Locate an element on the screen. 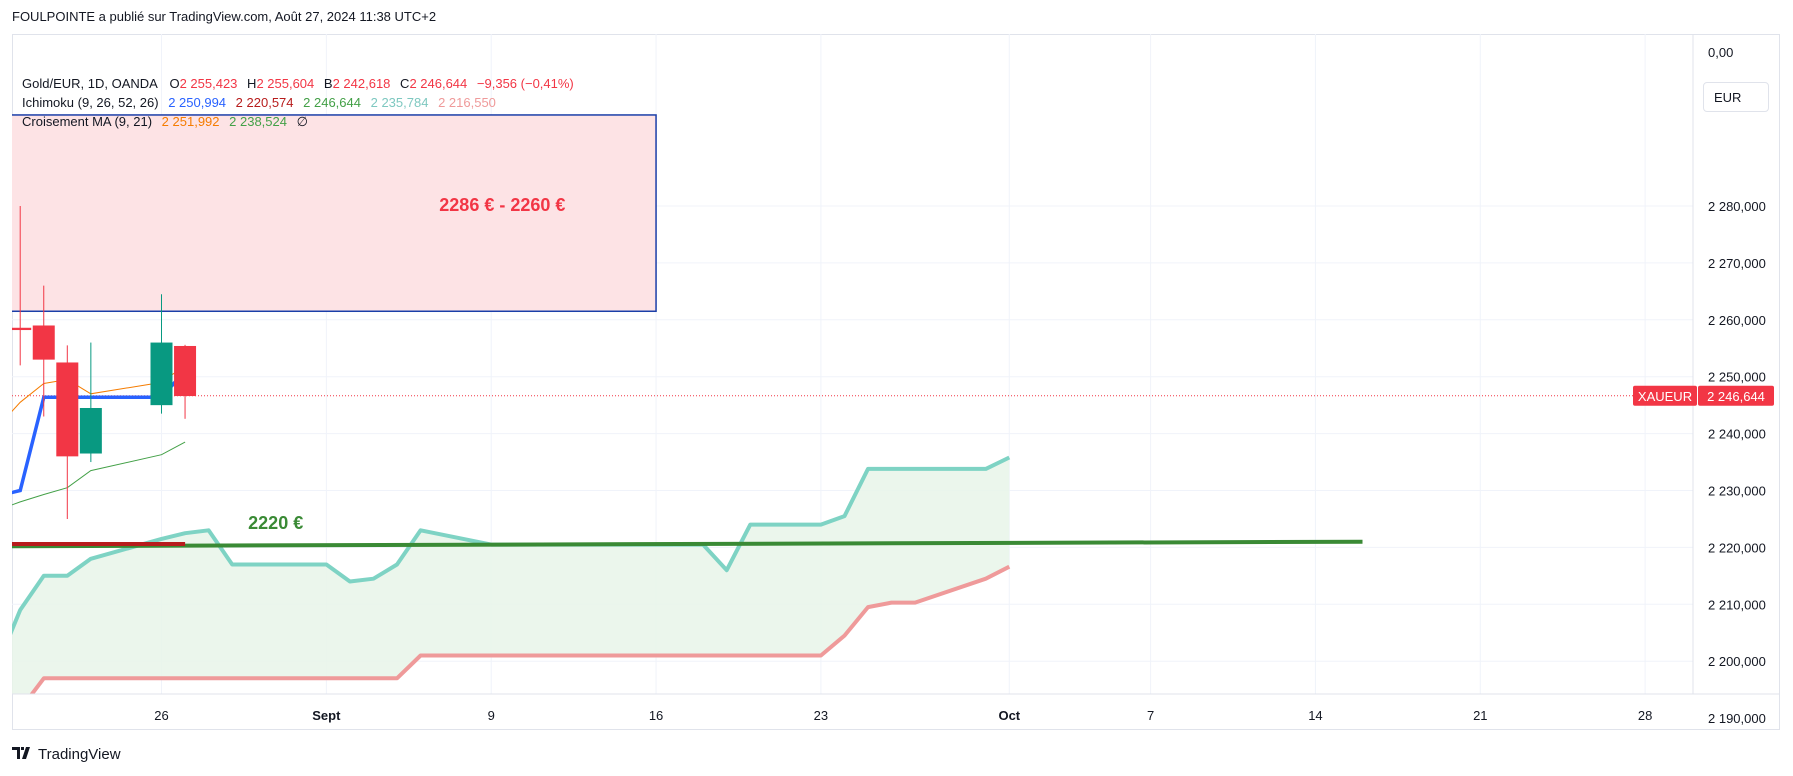 This screenshot has width=1793, height=776. ichimoku-tenkan-value: 2 250,994 is located at coordinates (197, 102).